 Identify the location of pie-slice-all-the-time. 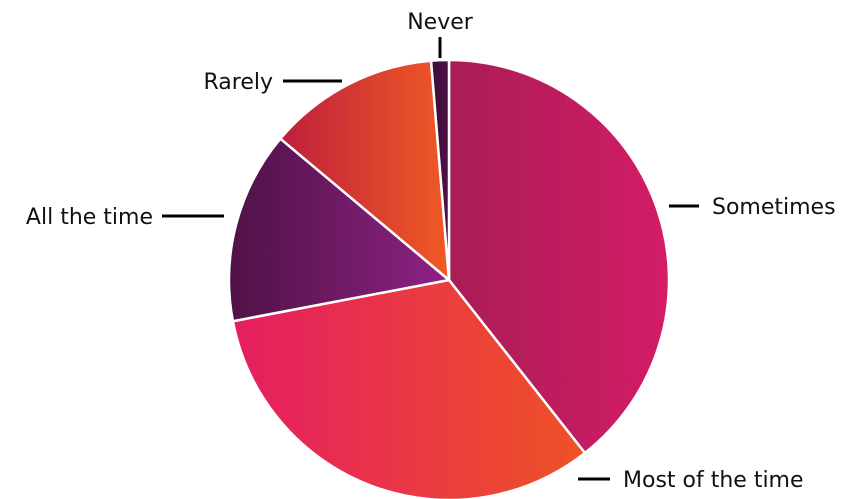
(339, 230).